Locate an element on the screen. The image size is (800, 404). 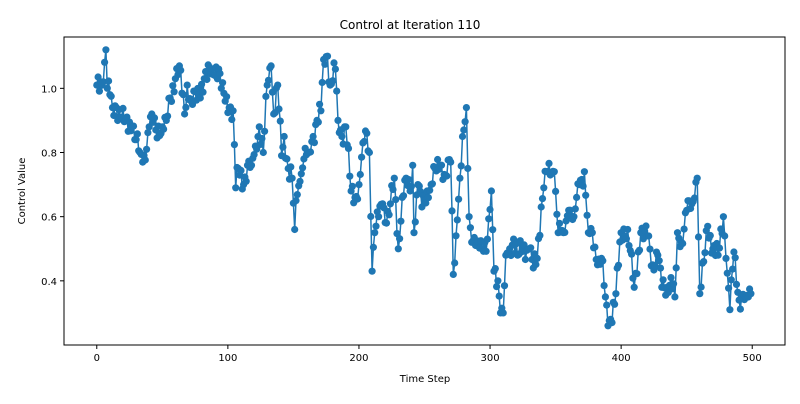
x-tick-label: 100 is located at coordinates (227, 358).